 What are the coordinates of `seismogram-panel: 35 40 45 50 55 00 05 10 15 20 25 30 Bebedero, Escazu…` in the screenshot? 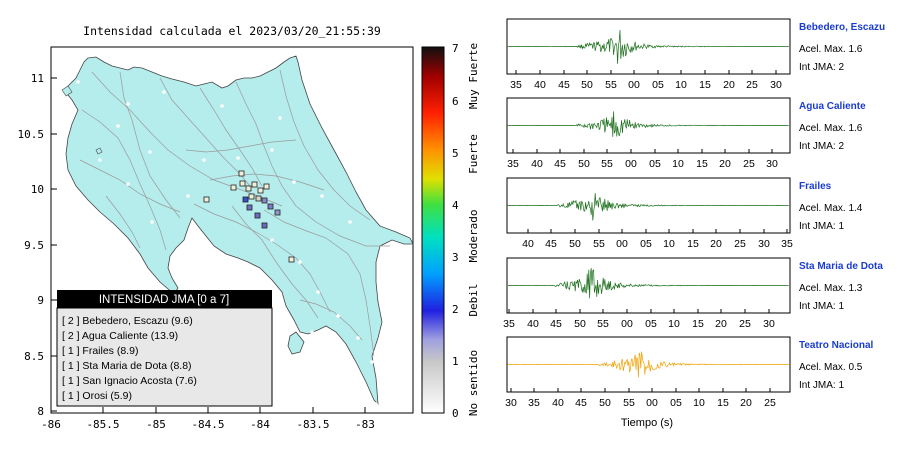 It's located at (695, 54).